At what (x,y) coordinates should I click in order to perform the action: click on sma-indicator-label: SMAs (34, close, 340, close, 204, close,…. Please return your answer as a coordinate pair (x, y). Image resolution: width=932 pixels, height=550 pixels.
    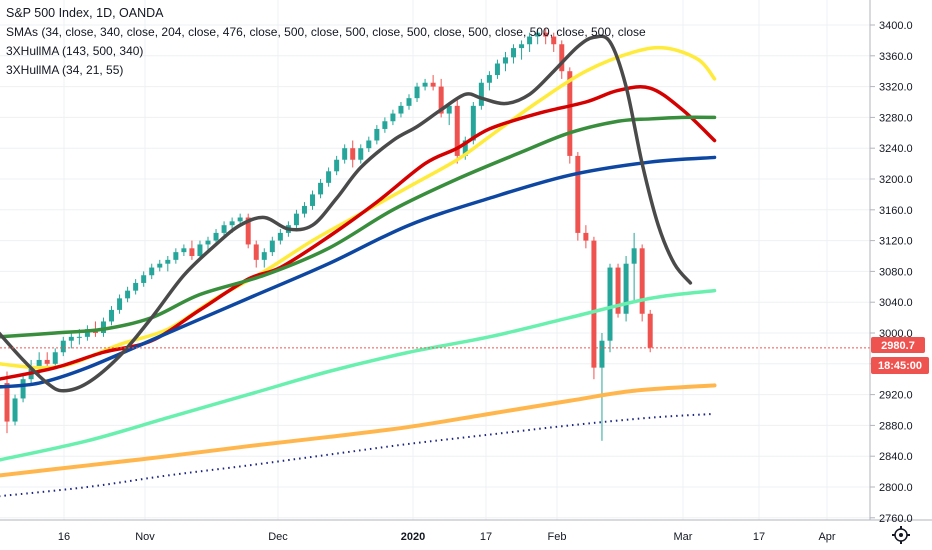
    Looking at the image, I should click on (326, 32).